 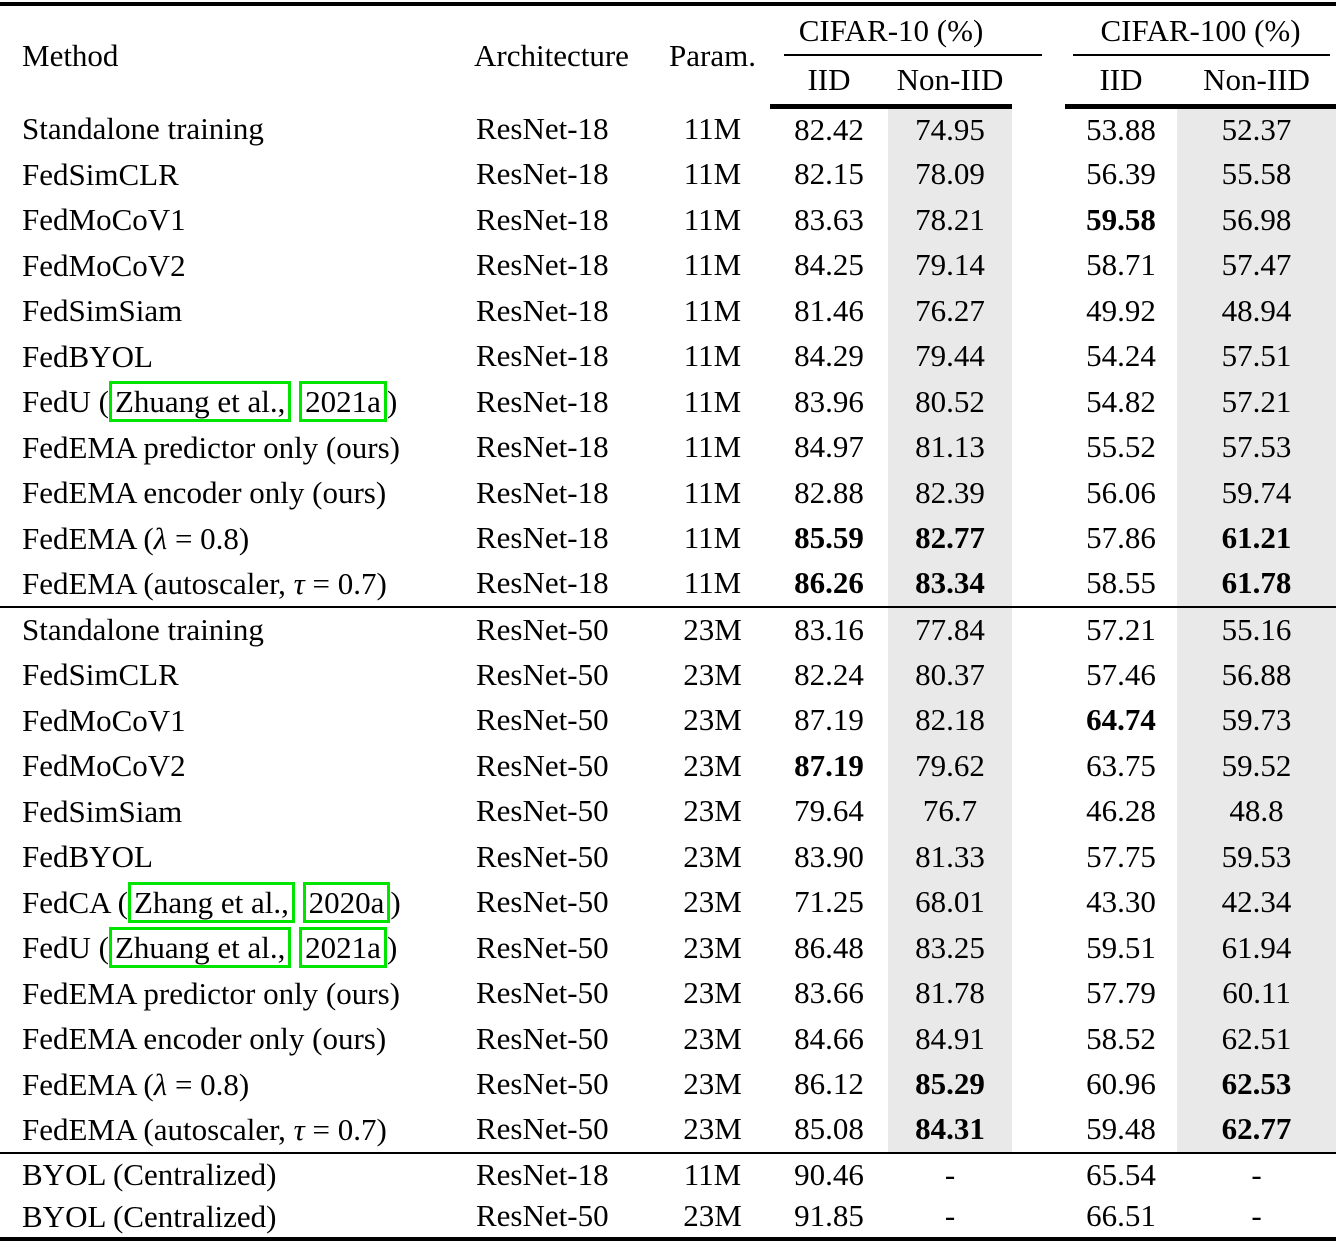 What do you see at coordinates (1121, 811) in the screenshot?
I see `value-cell: 46.28` at bounding box center [1121, 811].